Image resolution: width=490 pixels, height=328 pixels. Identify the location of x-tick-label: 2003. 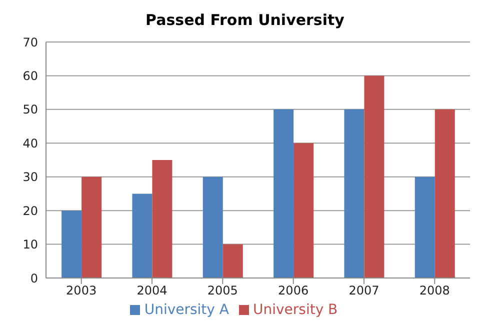
(81, 291).